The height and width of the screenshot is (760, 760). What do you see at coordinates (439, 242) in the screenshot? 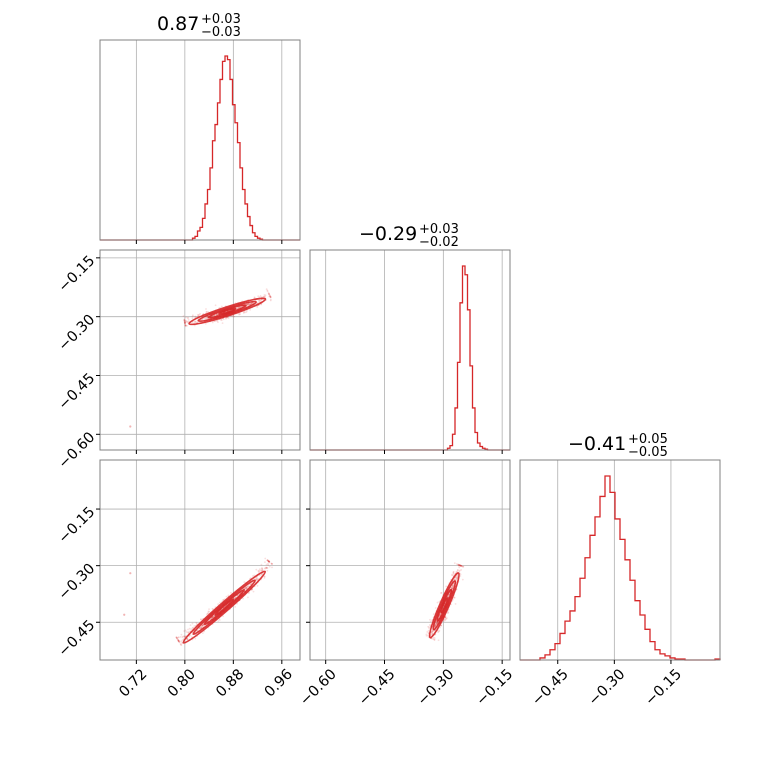
I see `title-param-2-minus: −0.02` at bounding box center [439, 242].